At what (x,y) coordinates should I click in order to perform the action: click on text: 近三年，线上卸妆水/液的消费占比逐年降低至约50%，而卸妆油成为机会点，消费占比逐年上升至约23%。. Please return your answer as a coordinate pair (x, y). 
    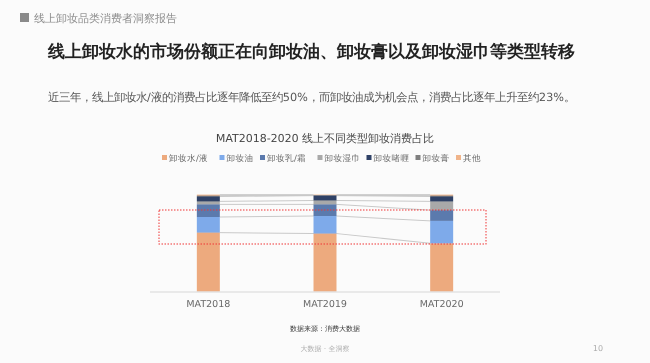
    Looking at the image, I should click on (312, 97).